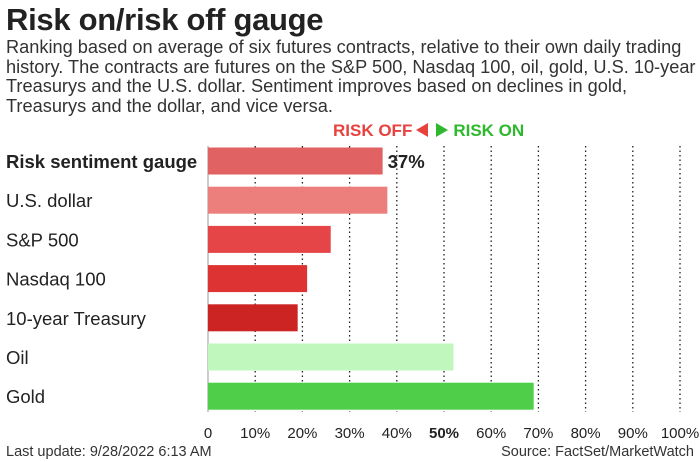 The width and height of the screenshot is (700, 462). What do you see at coordinates (422, 130) in the screenshot?
I see `arrow-left-icon` at bounding box center [422, 130].